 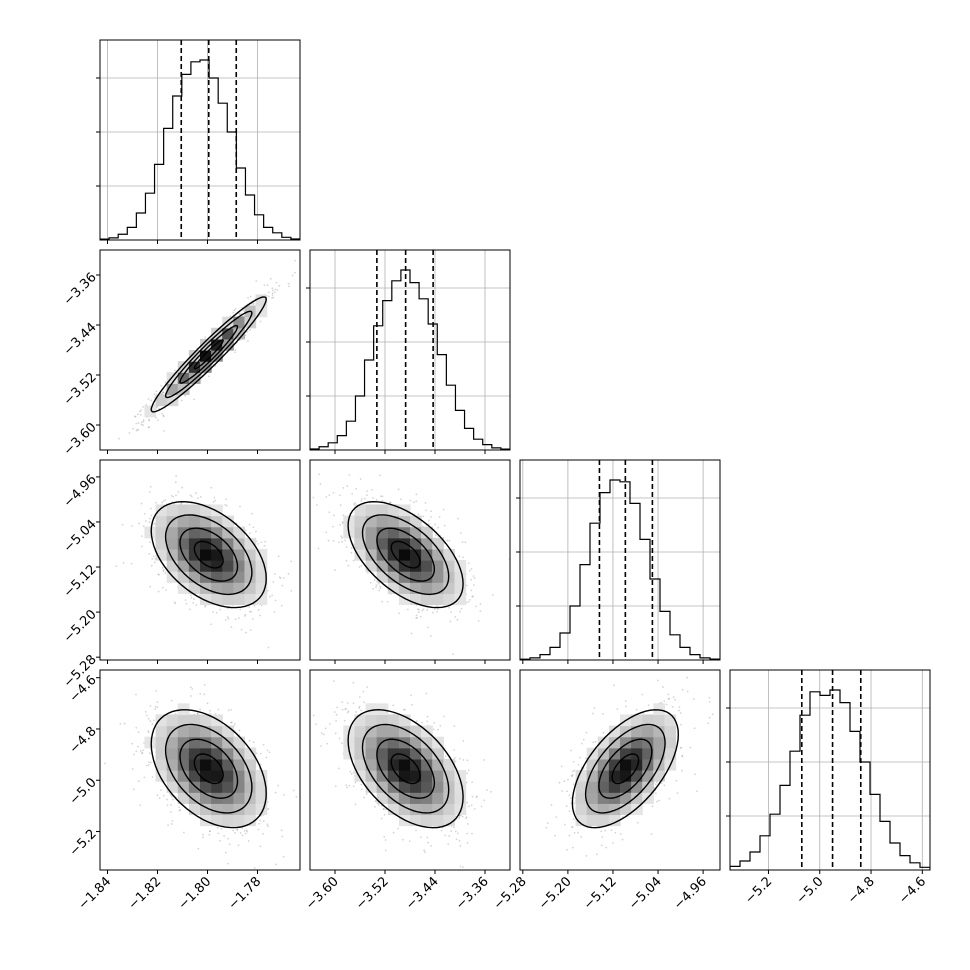 I want to click on panel-frame, so click(x=200, y=560).